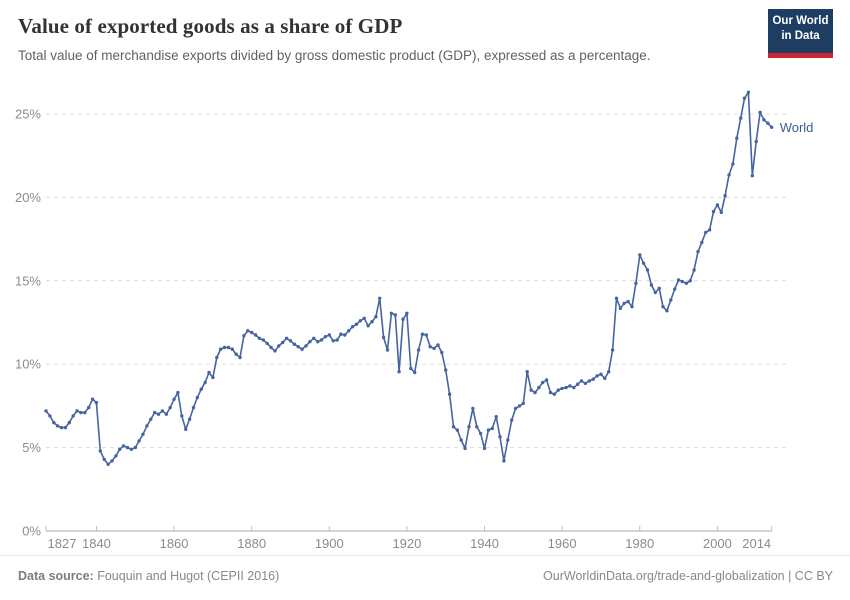 Image resolution: width=850 pixels, height=600 pixels. Describe the element at coordinates (251, 543) in the screenshot. I see `x-axis-label-1880: 1880` at that location.